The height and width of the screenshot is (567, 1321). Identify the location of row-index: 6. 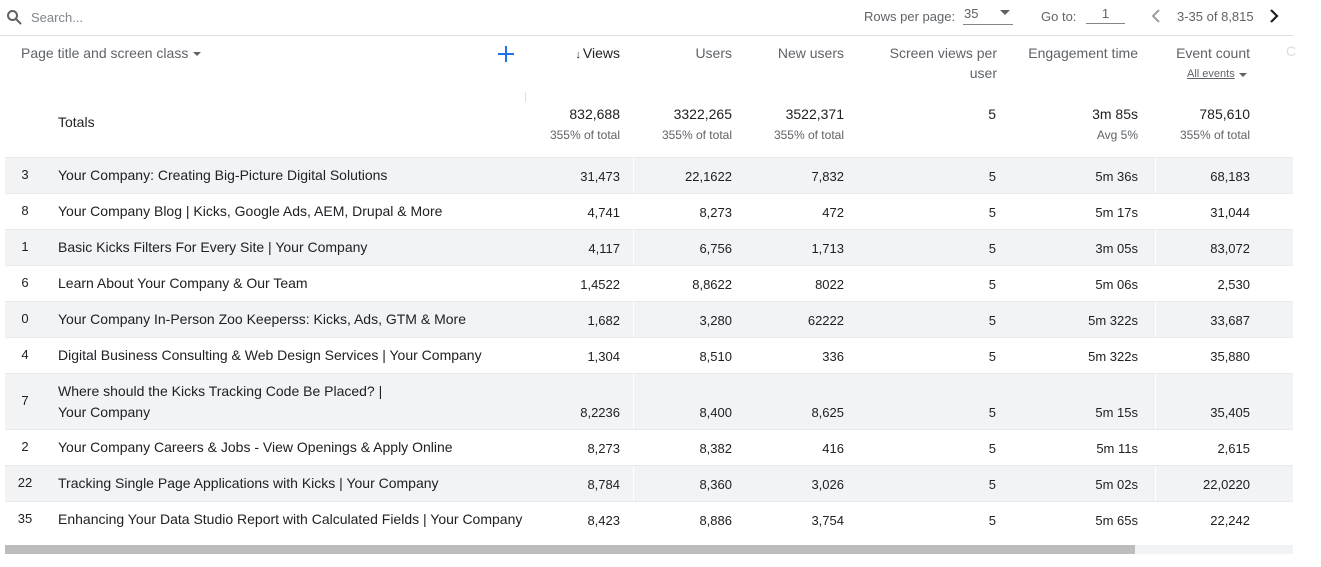
(25, 282).